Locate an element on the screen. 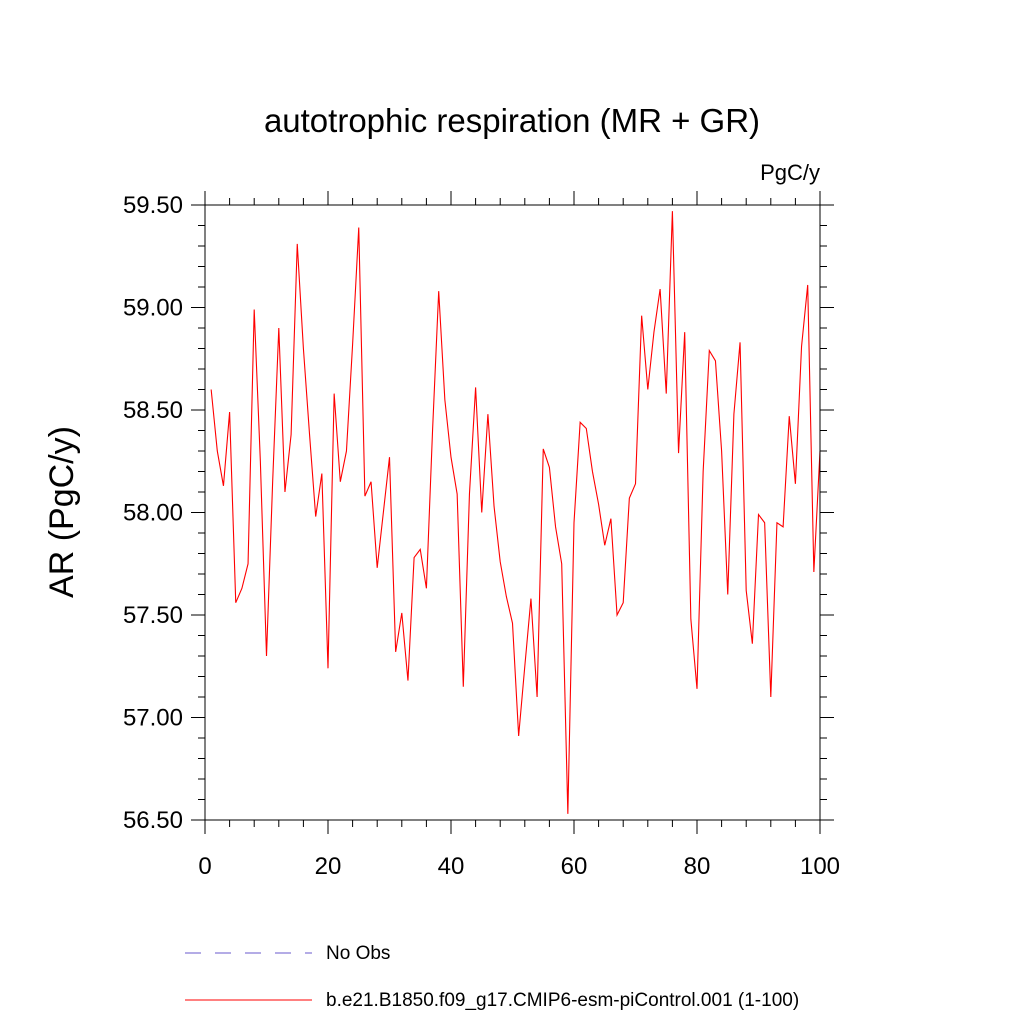 Image resolution: width=1024 pixels, height=1024 pixels. chart-title: autotrophic respiration (MR + GR) is located at coordinates (512, 120).